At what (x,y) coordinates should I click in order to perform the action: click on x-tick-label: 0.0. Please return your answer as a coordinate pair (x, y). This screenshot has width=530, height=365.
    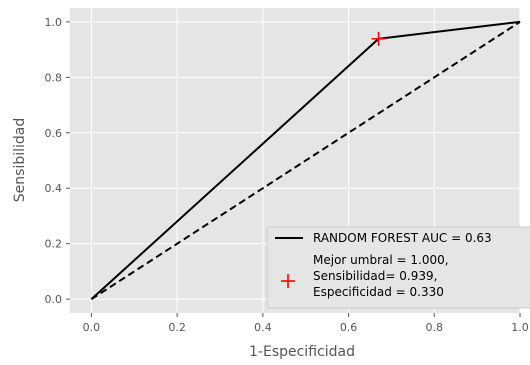
    Looking at the image, I should click on (92, 327).